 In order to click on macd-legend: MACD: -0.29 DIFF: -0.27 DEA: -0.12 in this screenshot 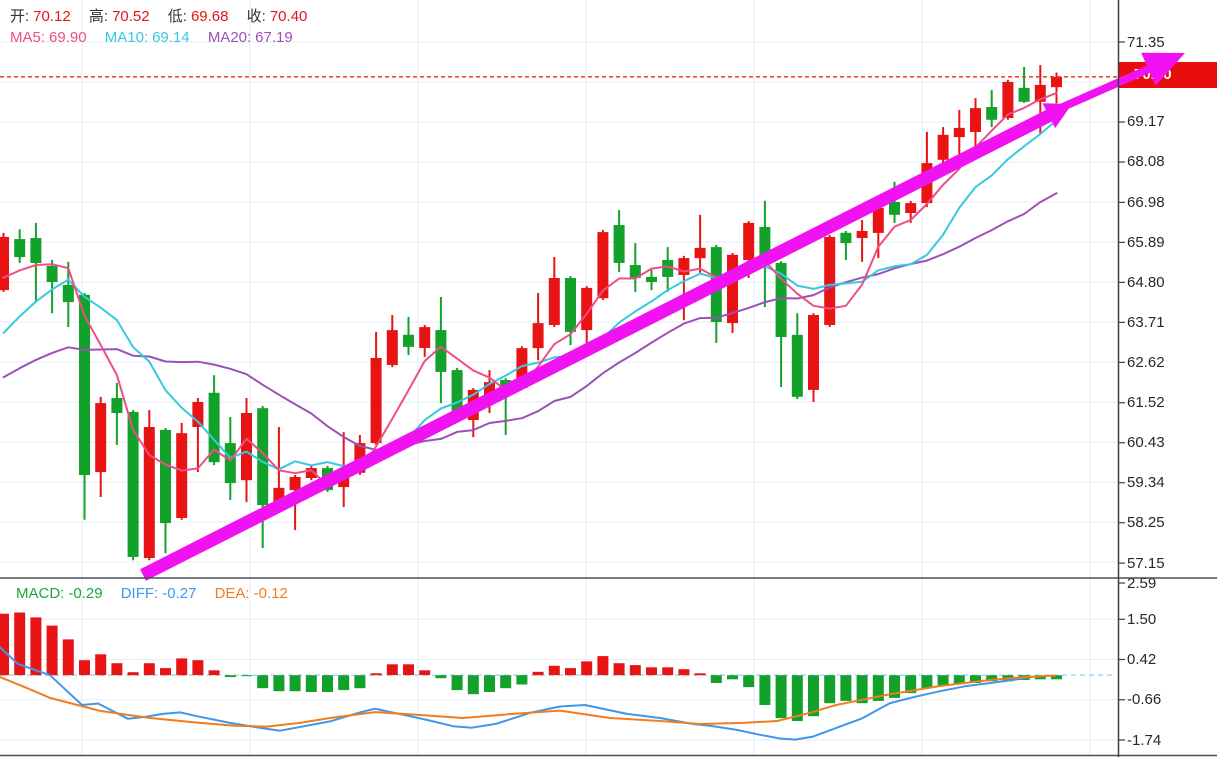, I will do `click(154, 593)`.